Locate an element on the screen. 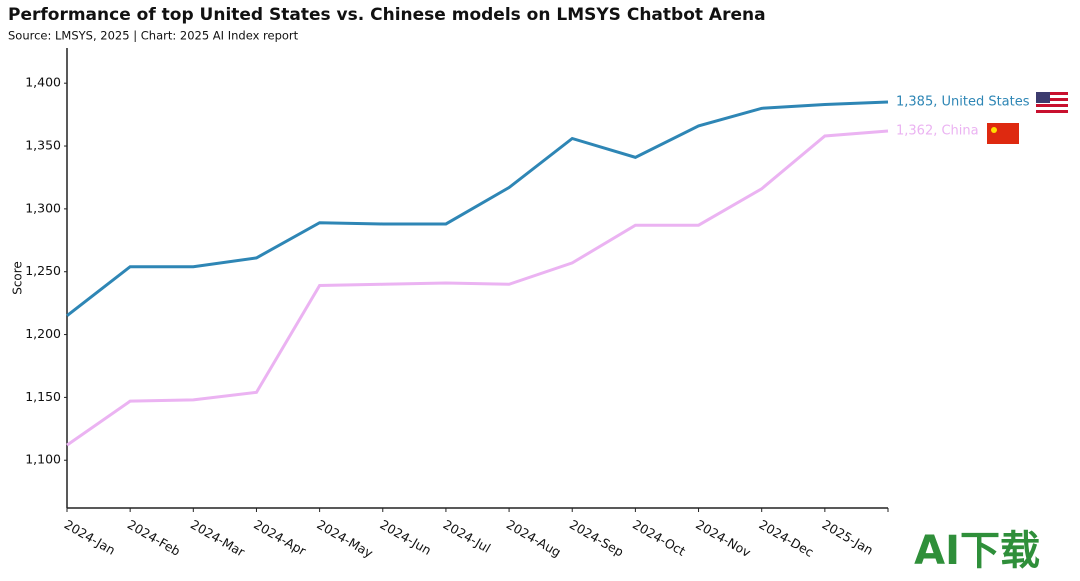  x-tick-label: 2025-Jan is located at coordinates (848, 537).